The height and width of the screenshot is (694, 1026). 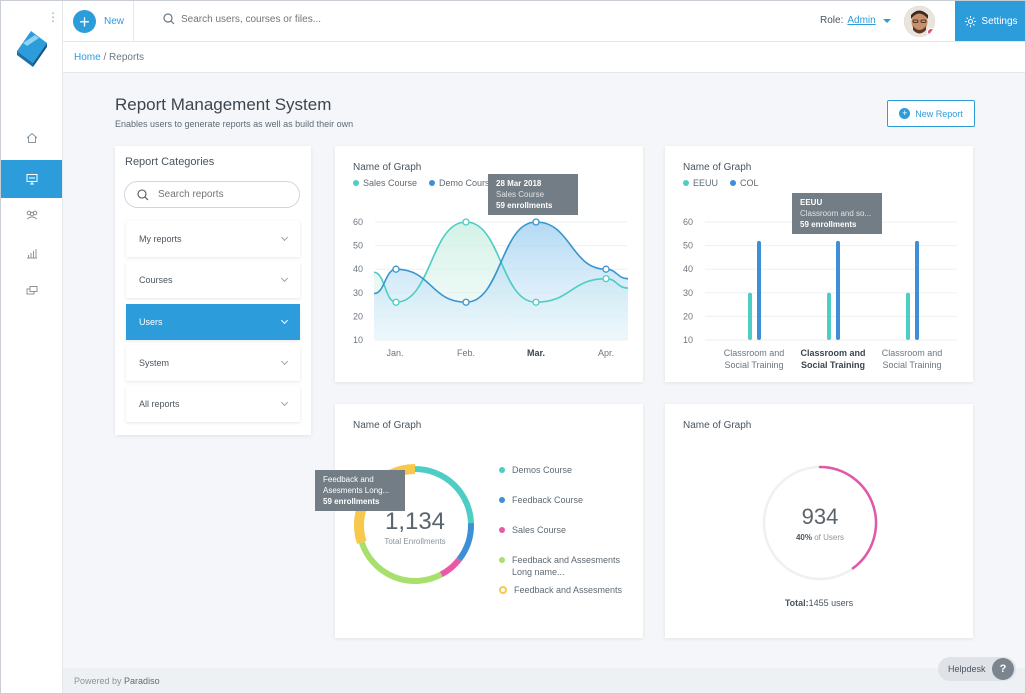 I want to click on x-tick-label: Mar., so click(x=536, y=353).